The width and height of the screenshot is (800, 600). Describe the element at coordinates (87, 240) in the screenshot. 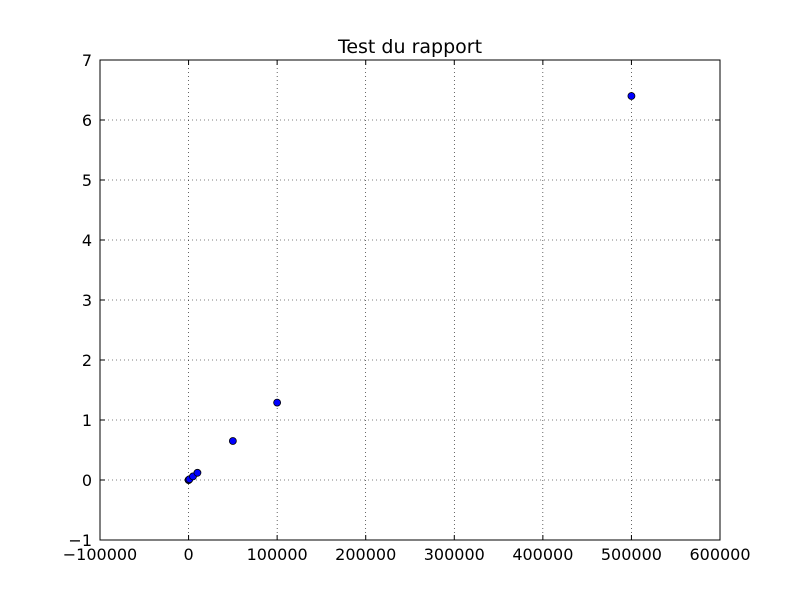

I see `y-tick-label: 4` at that location.